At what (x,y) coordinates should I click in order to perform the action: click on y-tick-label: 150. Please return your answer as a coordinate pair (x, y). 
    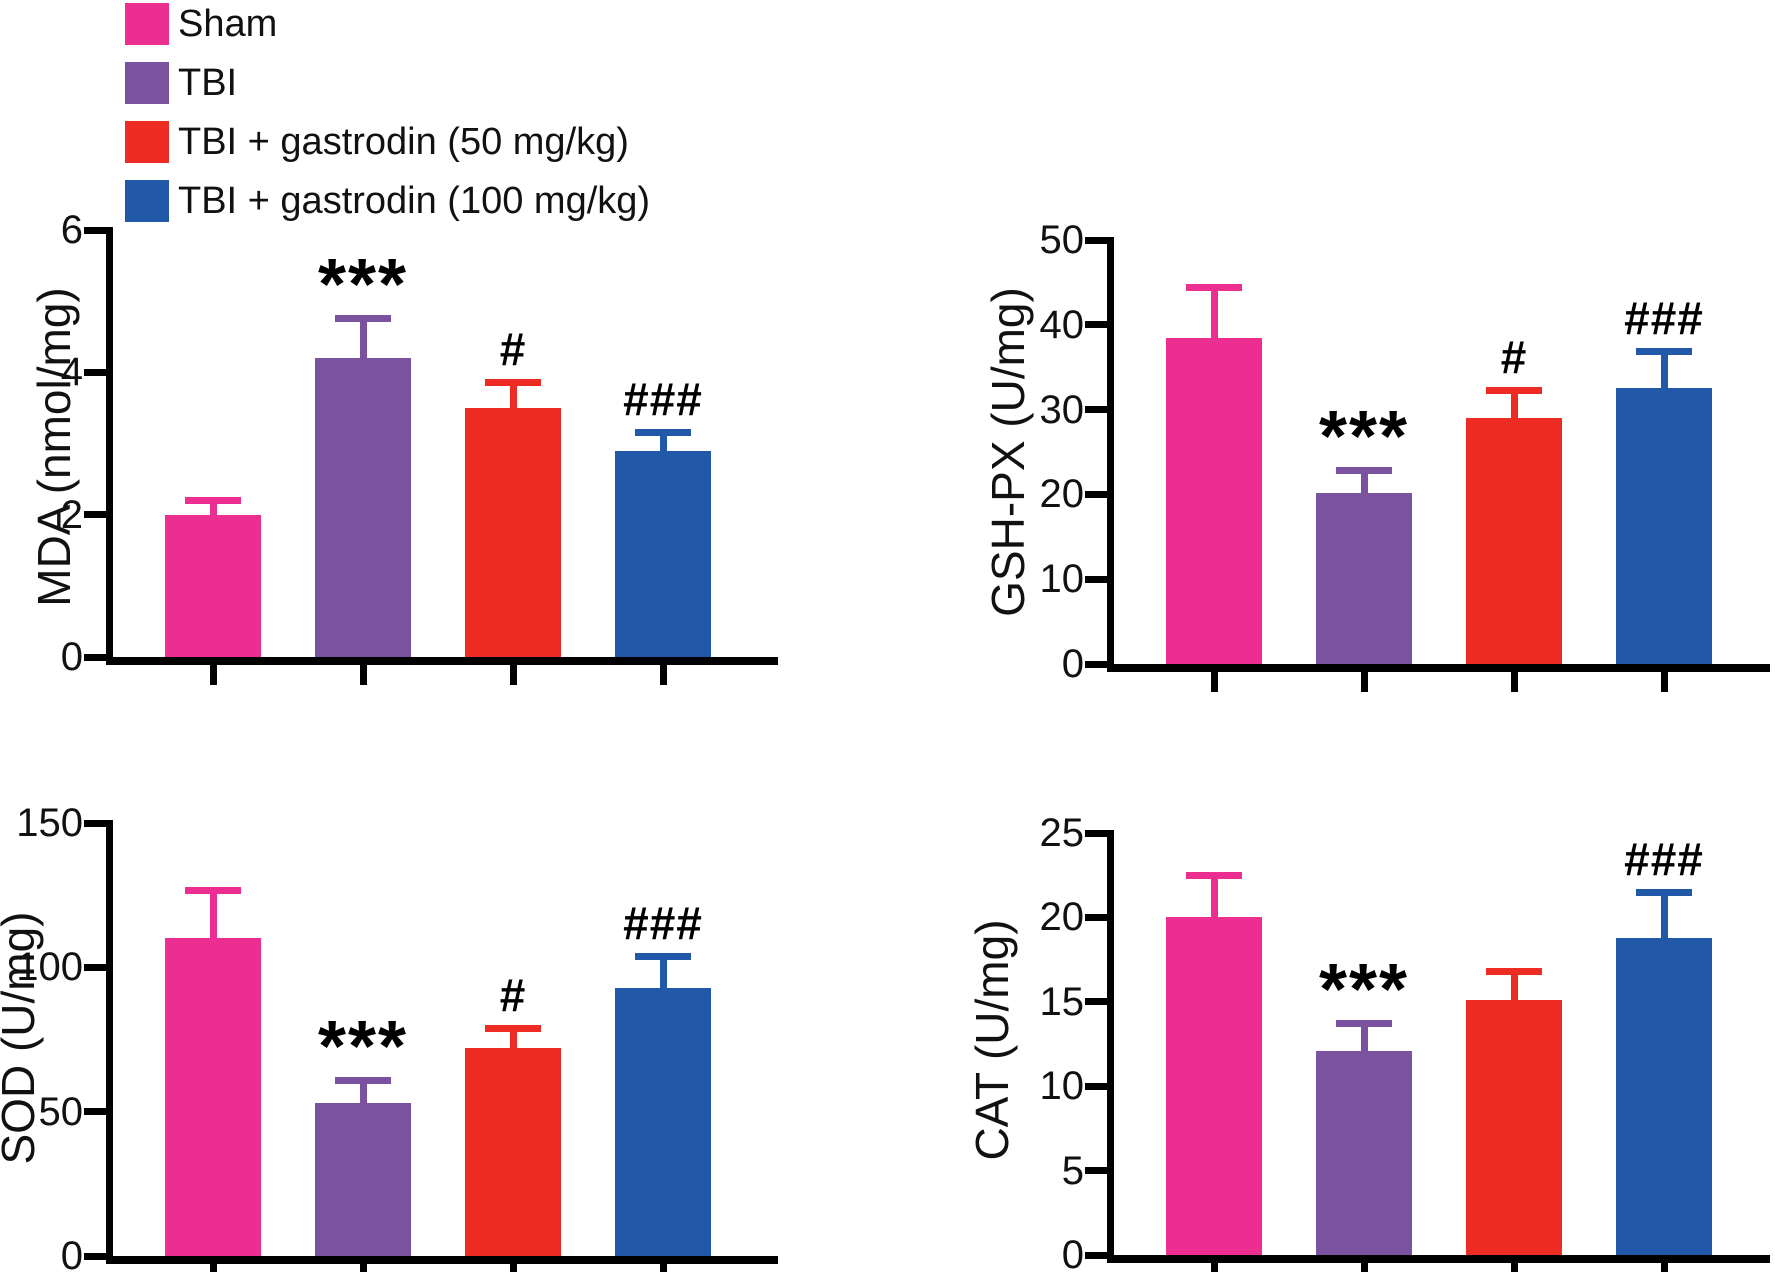
    Looking at the image, I should click on (49, 823).